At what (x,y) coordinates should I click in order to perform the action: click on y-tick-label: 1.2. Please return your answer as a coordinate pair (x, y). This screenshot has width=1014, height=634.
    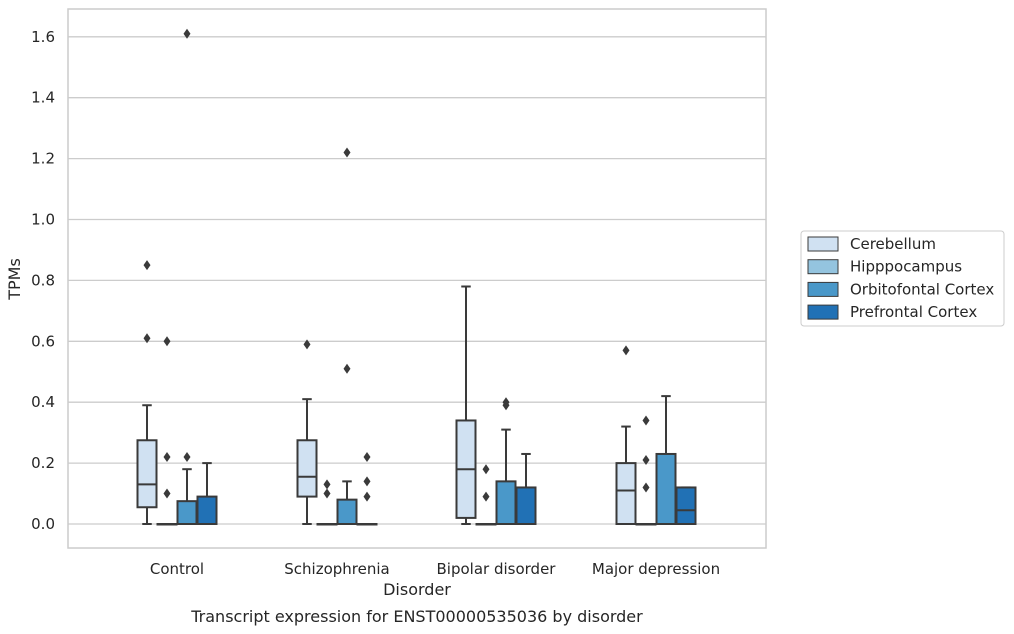
    Looking at the image, I should click on (43, 159).